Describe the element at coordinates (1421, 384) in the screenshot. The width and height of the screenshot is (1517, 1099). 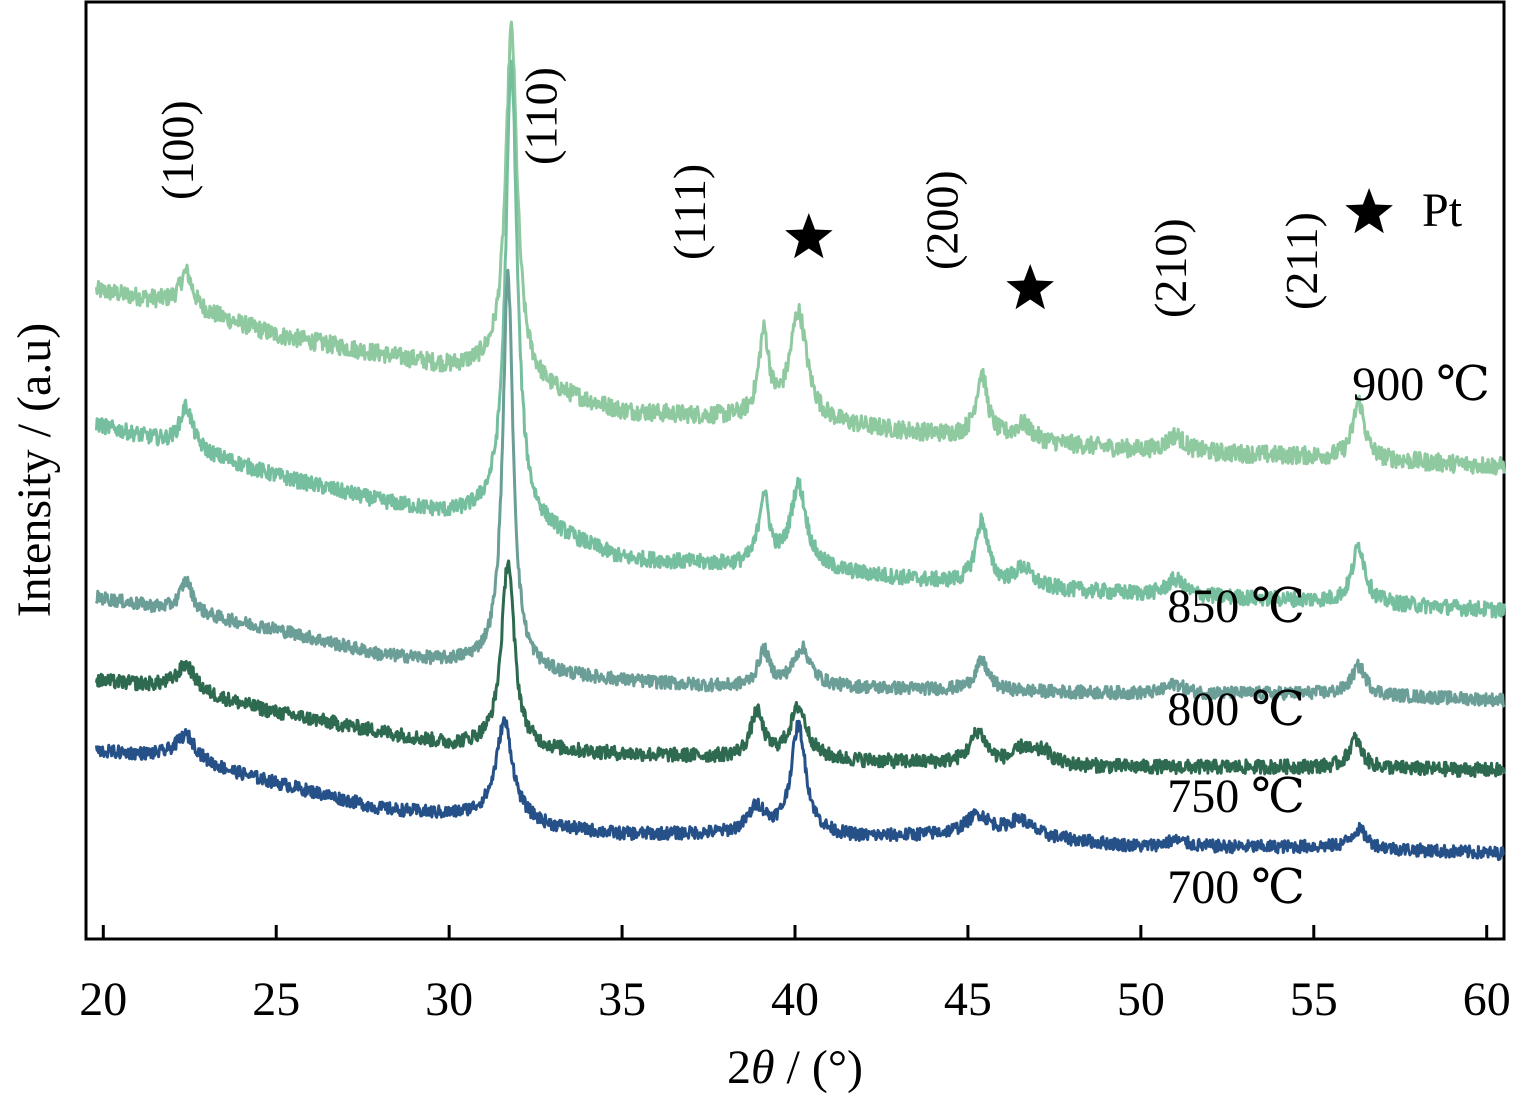
I see `temperature-label: 900 ℃` at that location.